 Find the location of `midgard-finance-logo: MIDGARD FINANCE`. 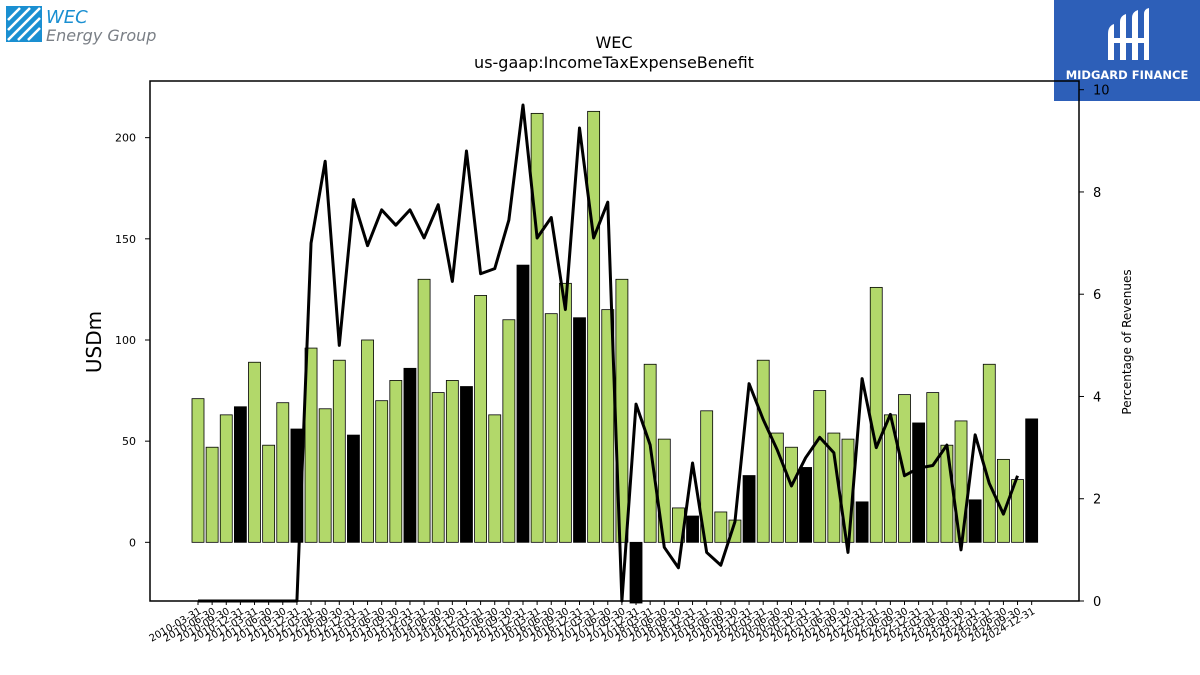

midgard-finance-logo: MIDGARD FINANCE is located at coordinates (1127, 50).